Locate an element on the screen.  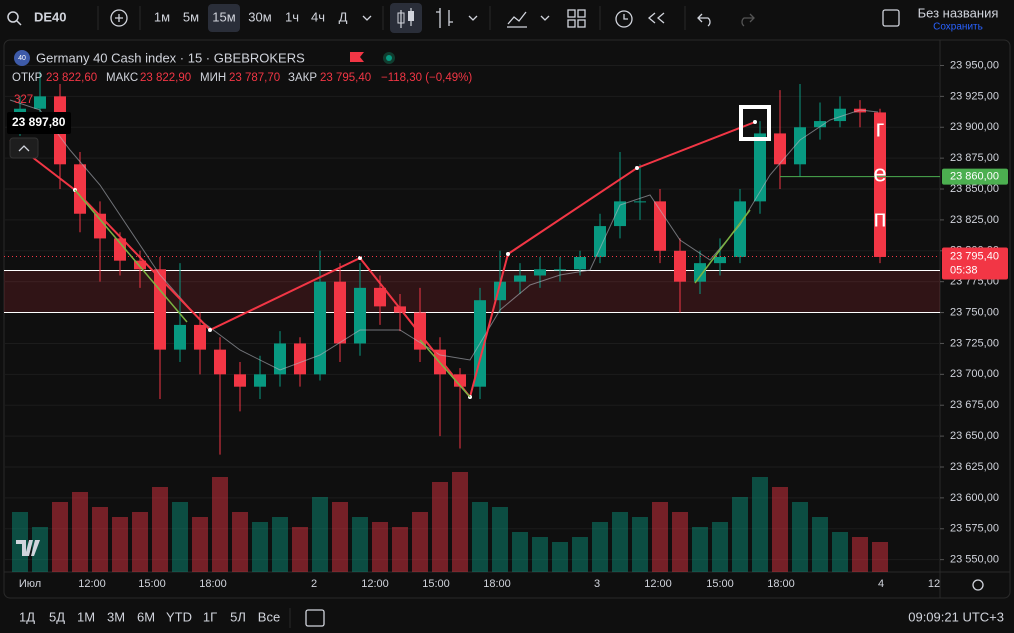
undo-icon is located at coordinates (704, 20).